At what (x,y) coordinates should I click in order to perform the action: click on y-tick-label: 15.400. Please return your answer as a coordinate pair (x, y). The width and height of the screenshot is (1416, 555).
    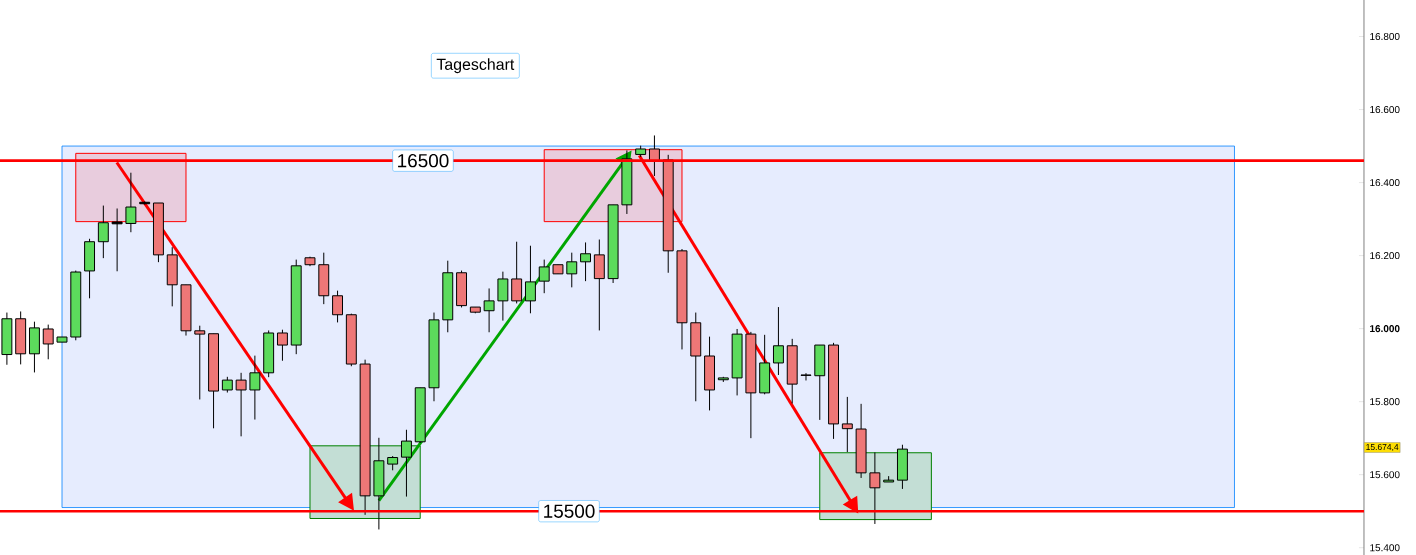
    Looking at the image, I should click on (1385, 548).